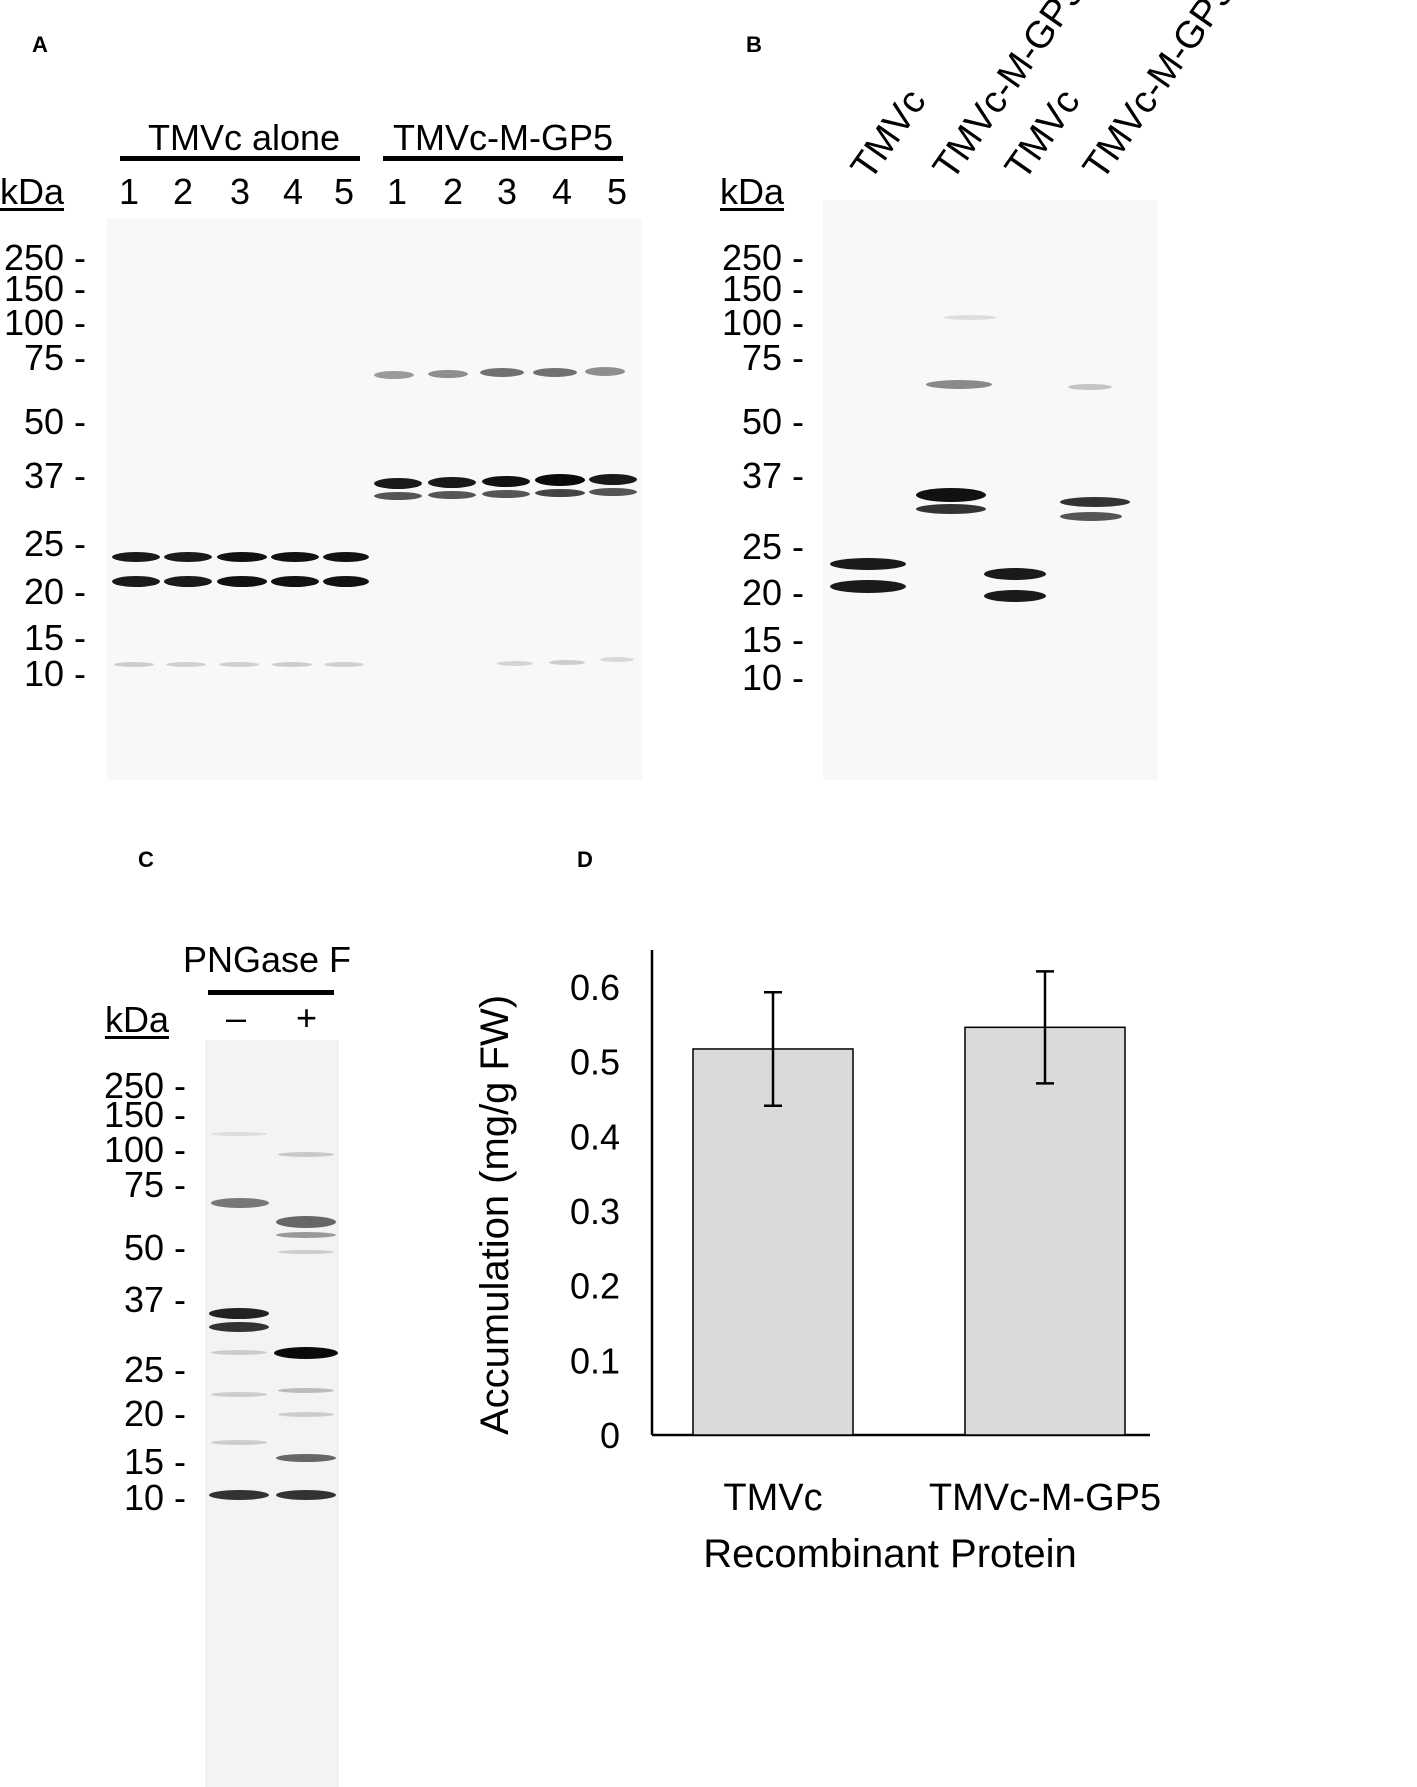 The image size is (1417, 1787). What do you see at coordinates (595, 1211) in the screenshot?
I see `y-tick-label: 0.3` at bounding box center [595, 1211].